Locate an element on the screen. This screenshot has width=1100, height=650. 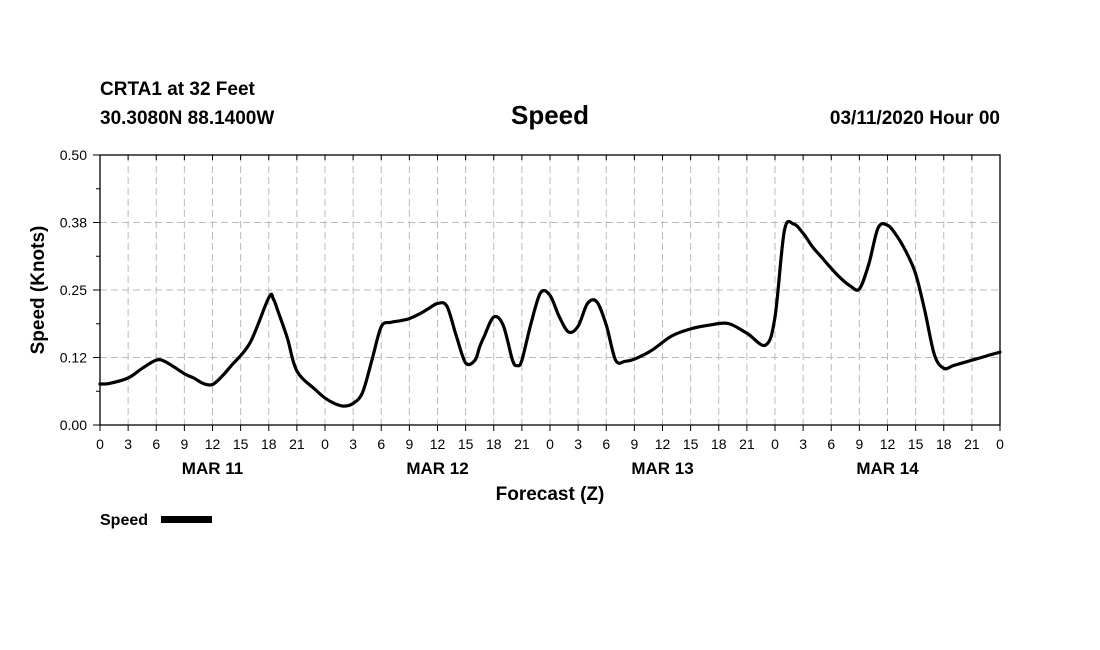
day-labels: MAR 11 MAR 12 MAR 13 MAR 14 is located at coordinates (550, 468).